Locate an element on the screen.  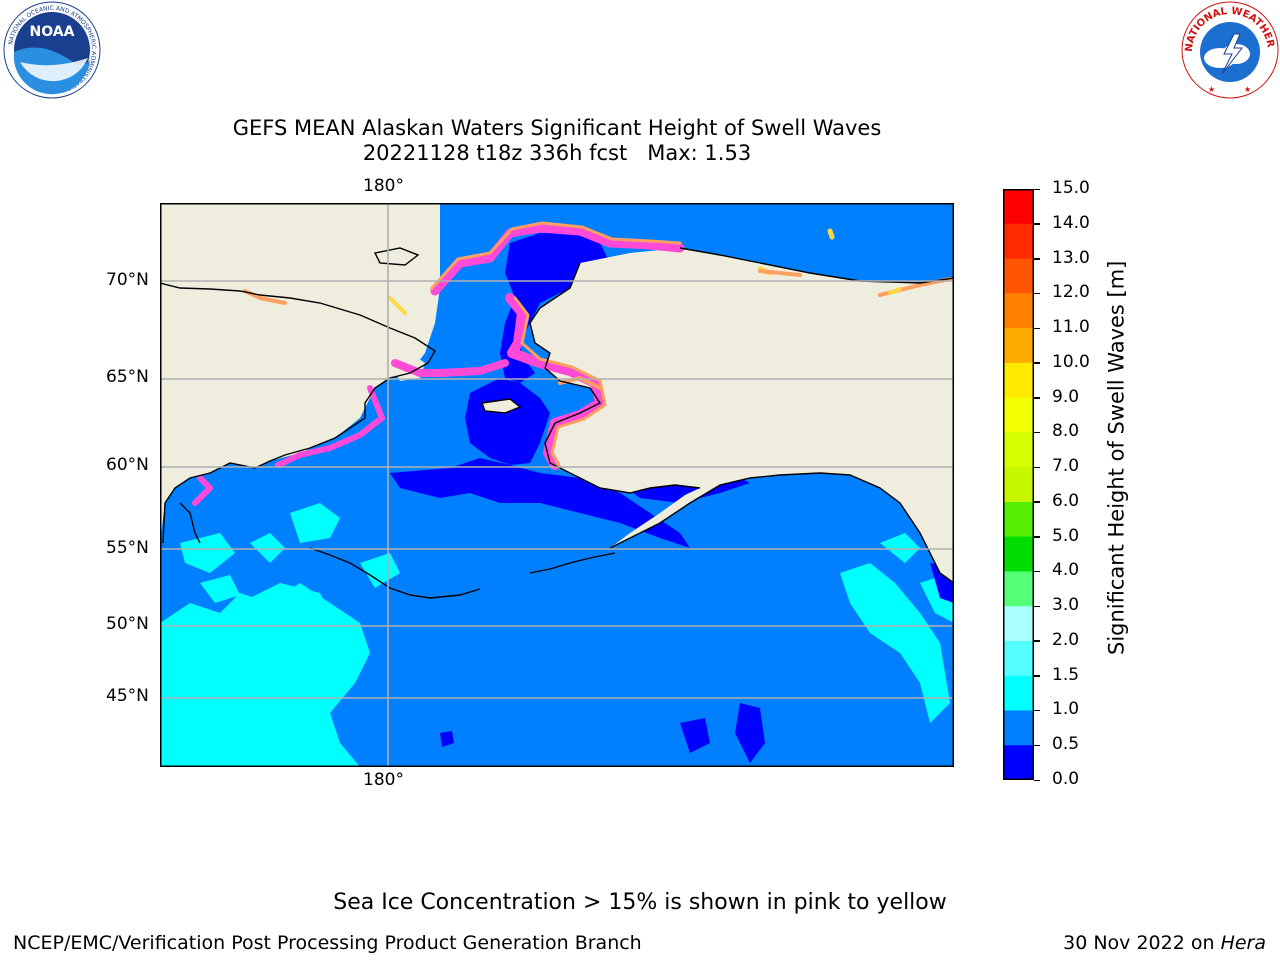
noaa-logo-text: NOAA is located at coordinates (52, 32).